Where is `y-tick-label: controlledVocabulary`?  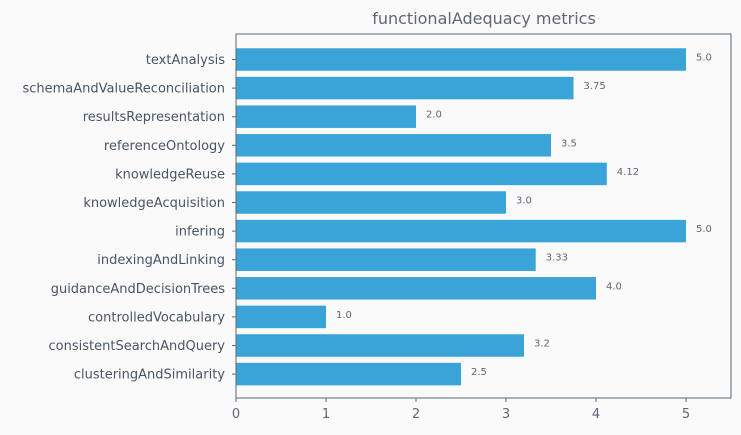
y-tick-label: controlledVocabulary is located at coordinates (156, 317).